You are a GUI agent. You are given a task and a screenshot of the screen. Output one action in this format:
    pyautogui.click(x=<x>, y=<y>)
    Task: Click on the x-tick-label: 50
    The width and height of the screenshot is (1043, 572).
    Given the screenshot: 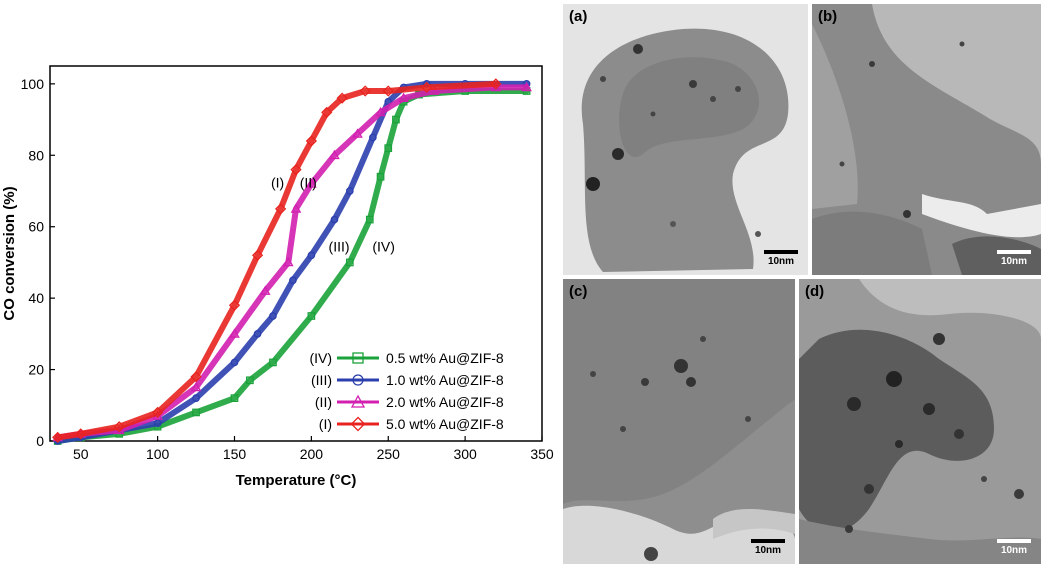 What is the action you would take?
    pyautogui.click(x=81, y=454)
    